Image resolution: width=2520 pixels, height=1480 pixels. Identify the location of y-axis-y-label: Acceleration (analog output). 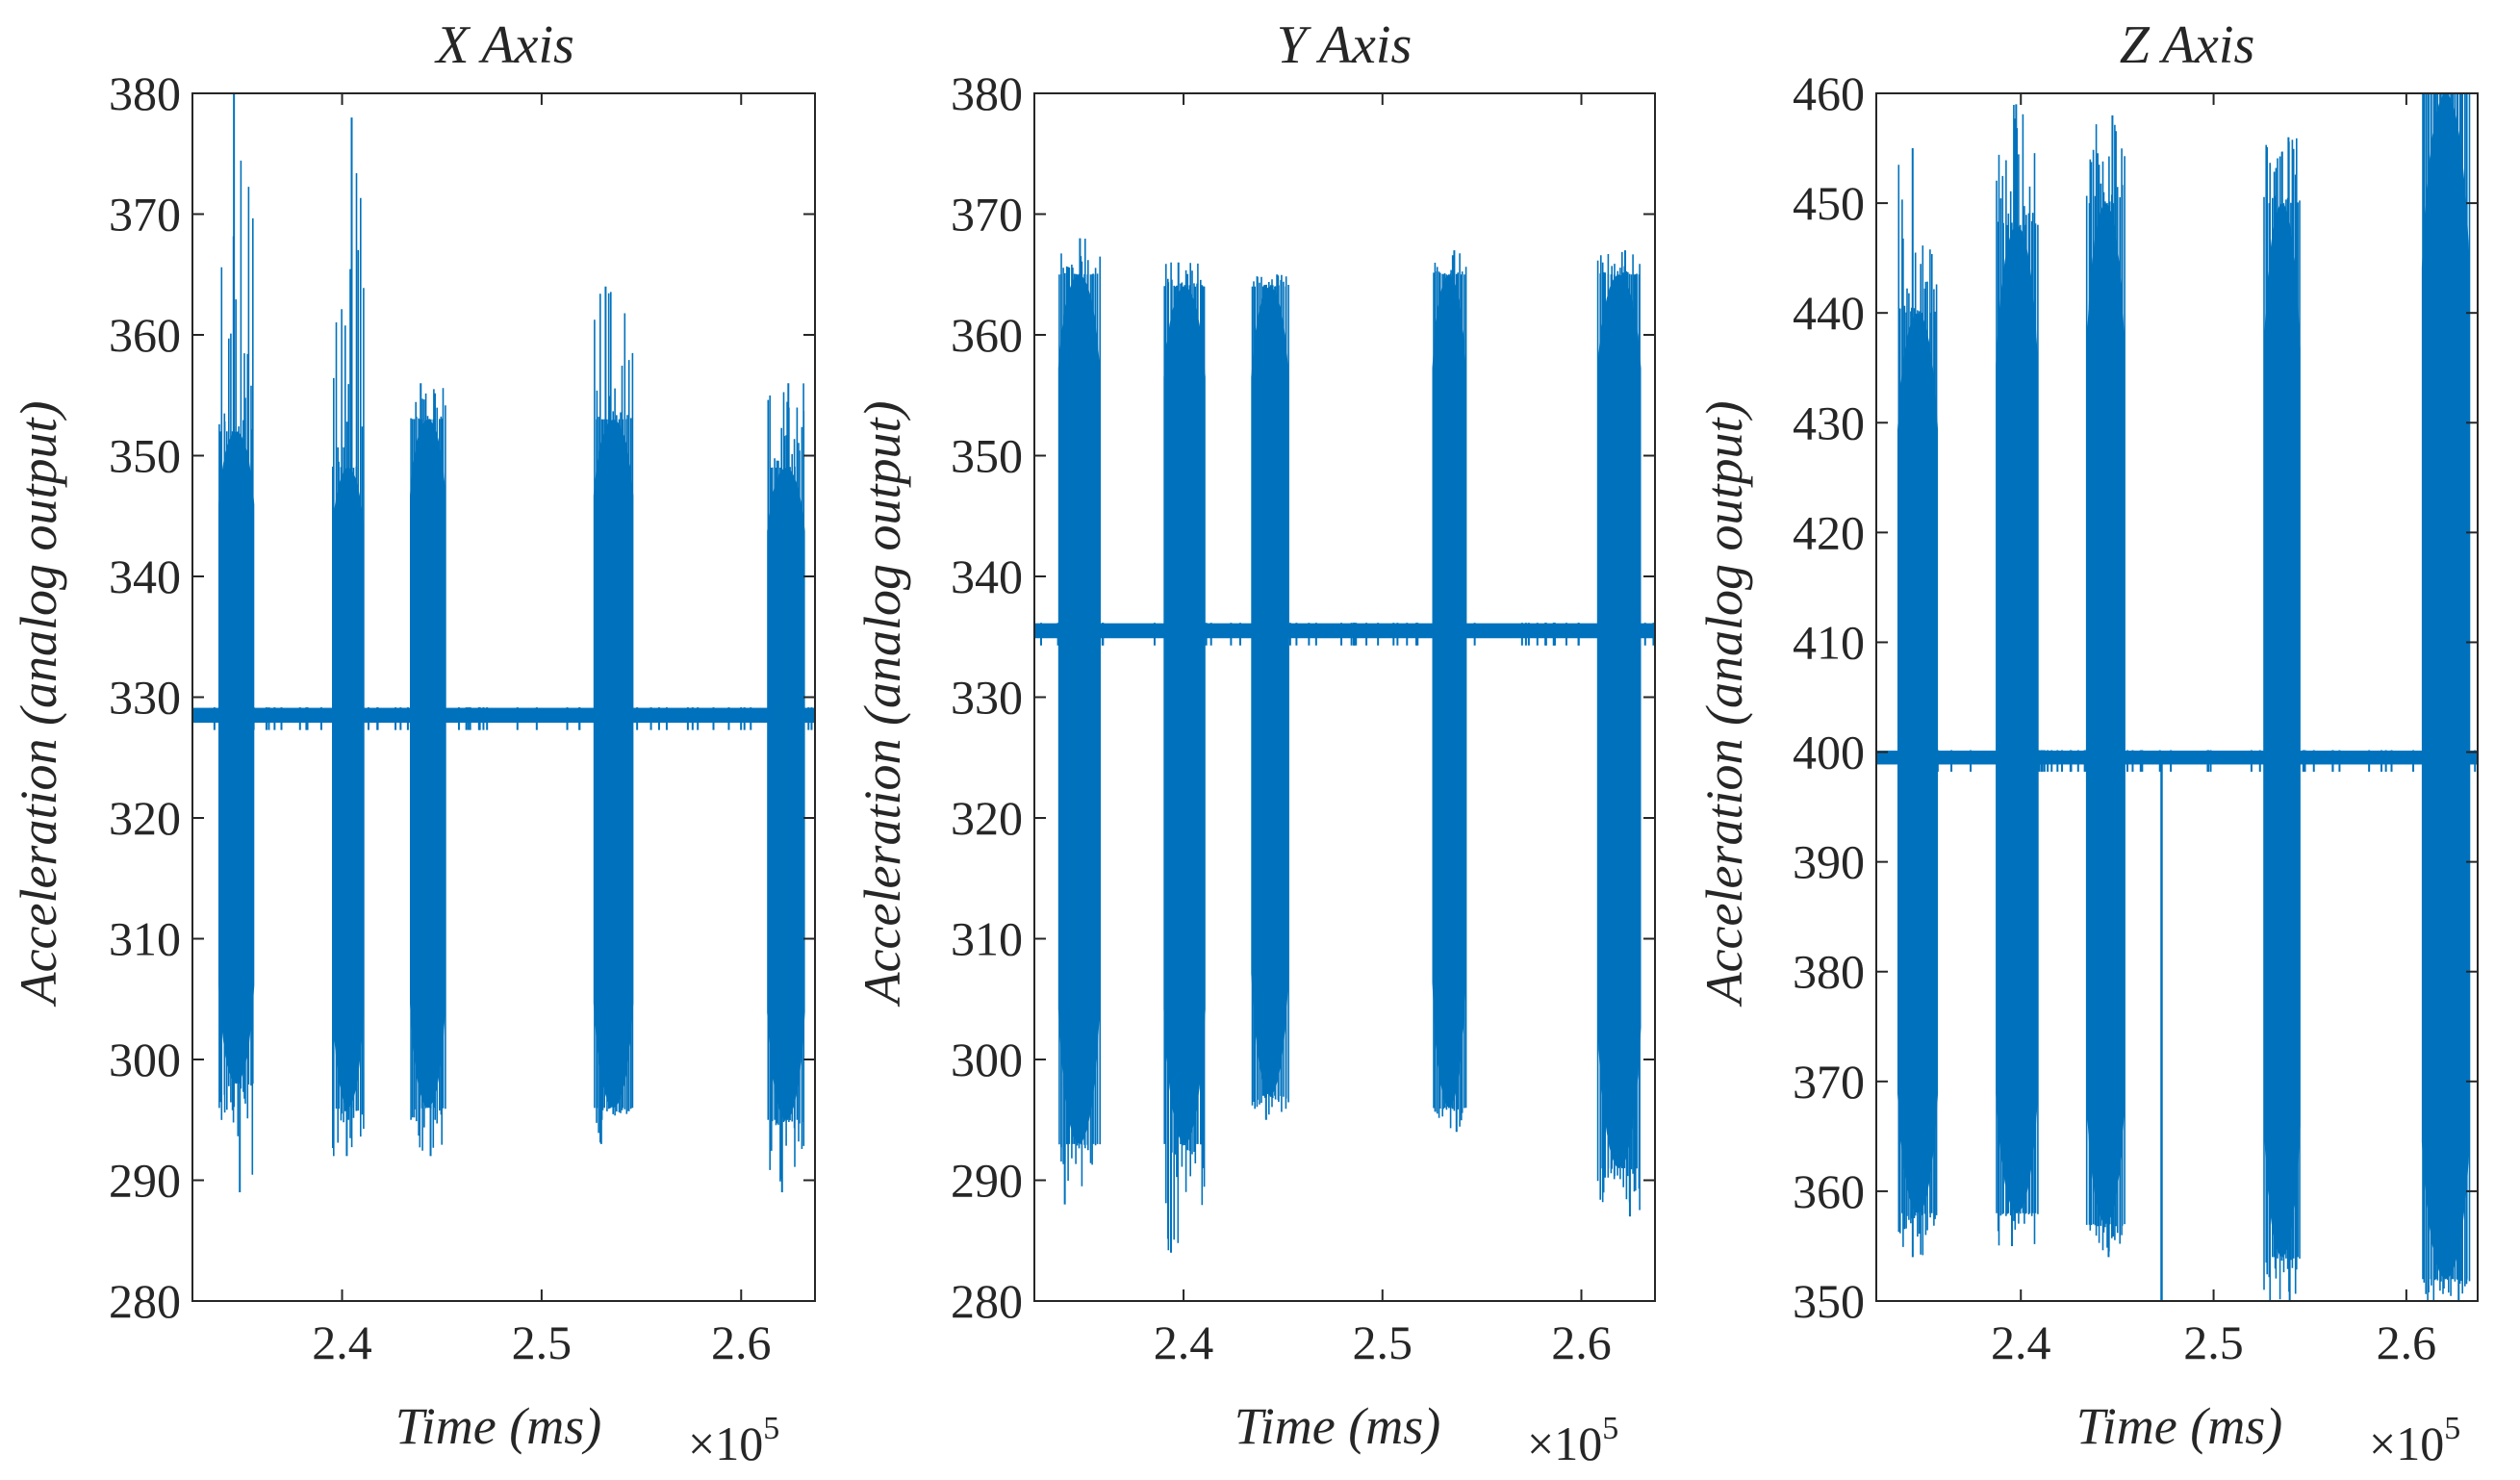
(882, 704).